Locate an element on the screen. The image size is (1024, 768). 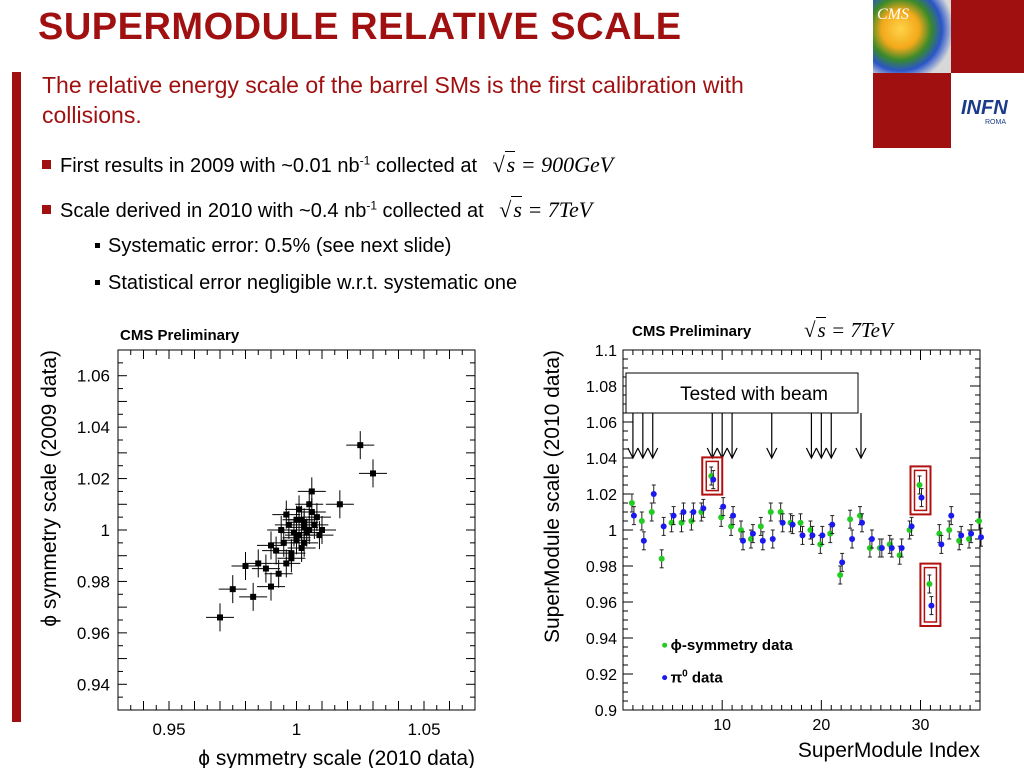
plot2-ytick-label: 0.9 is located at coordinates (606, 711).